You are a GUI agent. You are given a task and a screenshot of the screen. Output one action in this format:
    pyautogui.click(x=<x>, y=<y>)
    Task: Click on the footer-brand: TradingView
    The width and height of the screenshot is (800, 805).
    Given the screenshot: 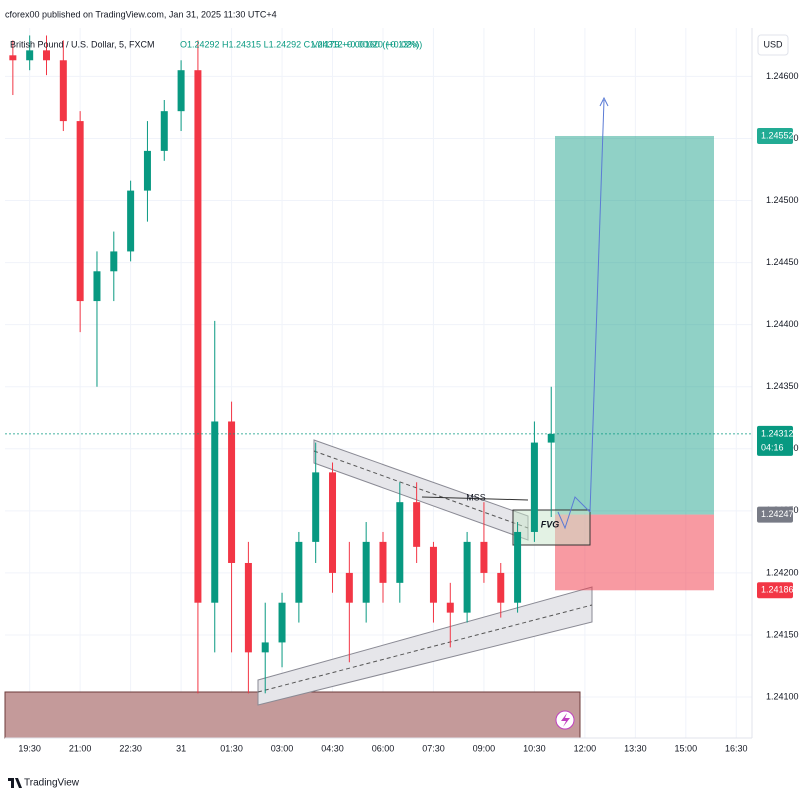 What is the action you would take?
    pyautogui.click(x=52, y=783)
    